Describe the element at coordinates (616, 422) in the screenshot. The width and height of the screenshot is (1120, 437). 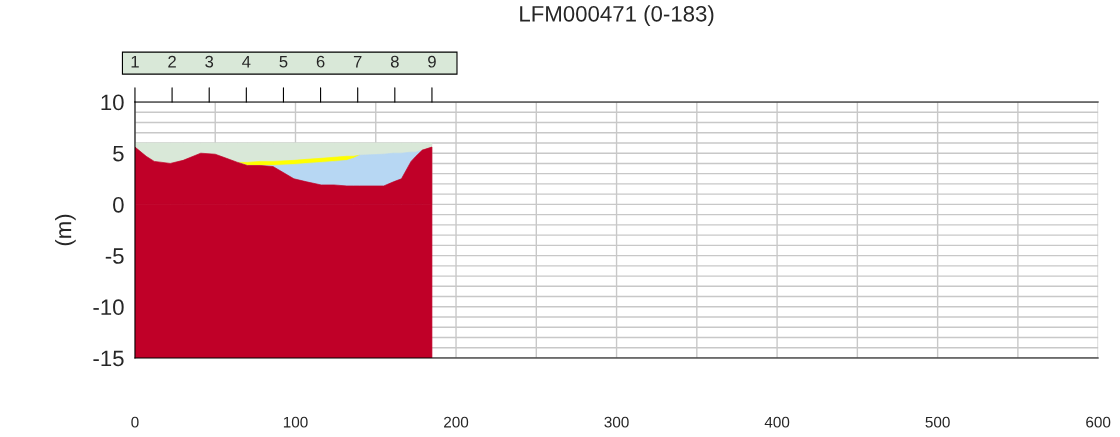
I see `x-tick-label: 300` at that location.